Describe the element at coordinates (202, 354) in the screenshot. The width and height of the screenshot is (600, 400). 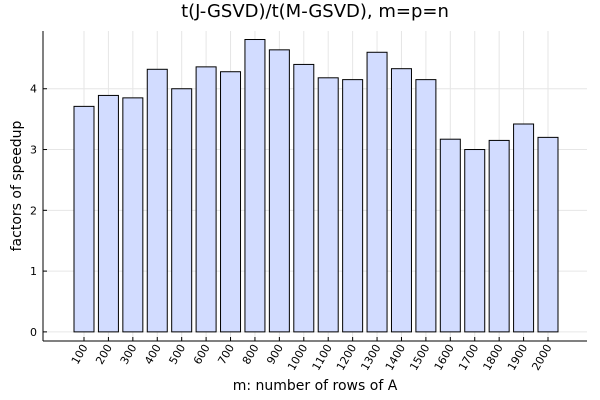
I see `x-tick-label: 600` at that location.